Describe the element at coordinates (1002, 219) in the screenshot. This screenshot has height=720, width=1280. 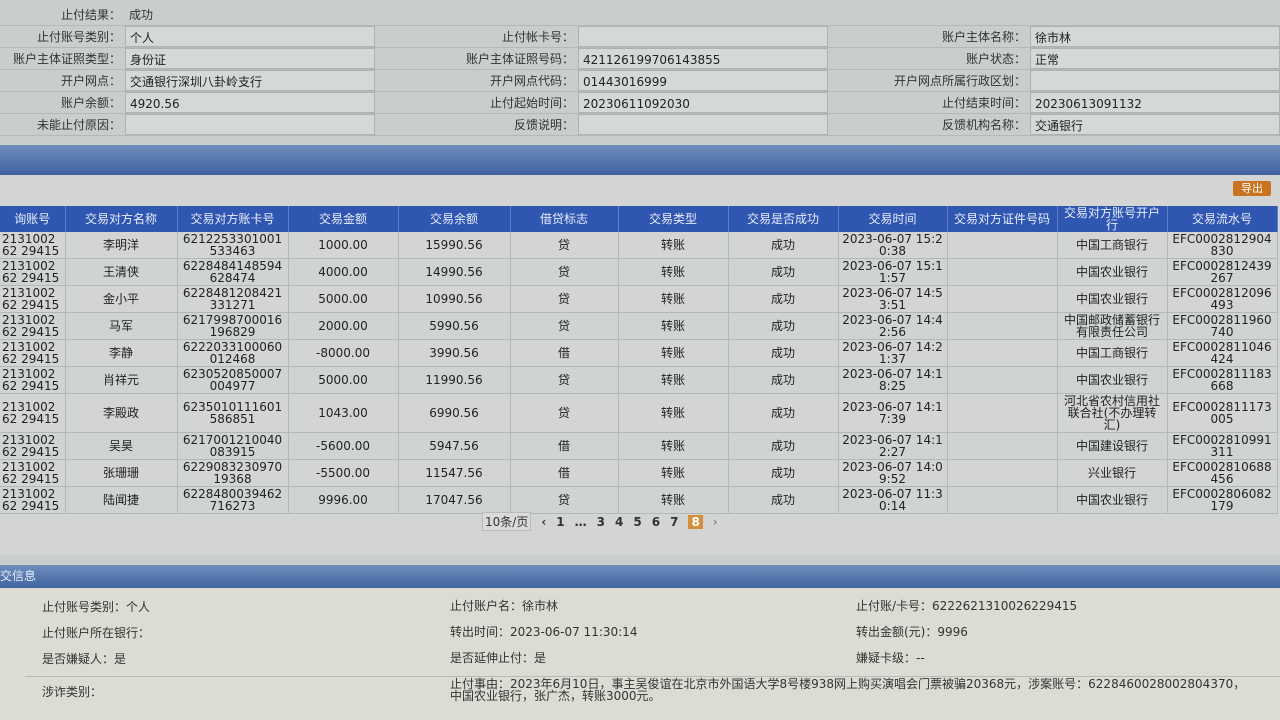
I see `column-header: 交易对方证件号码` at that location.